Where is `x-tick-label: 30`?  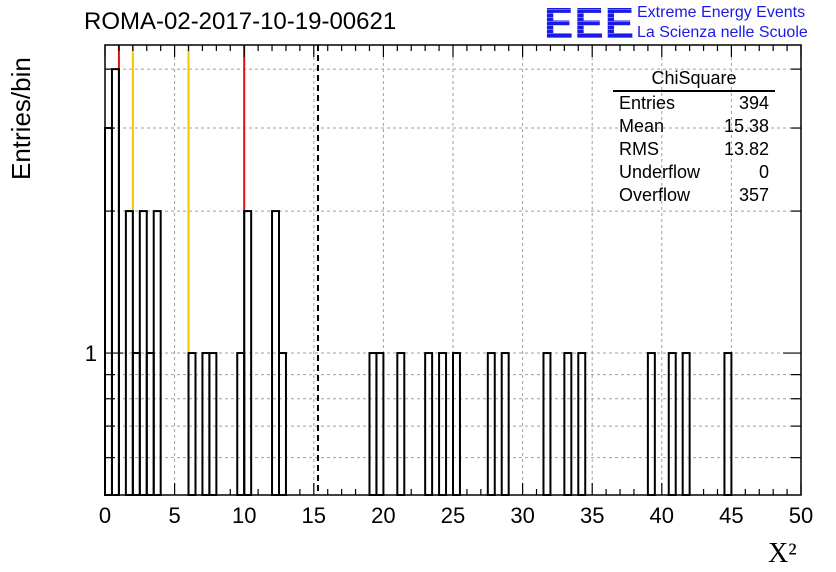
x-tick-label: 30 is located at coordinates (522, 515).